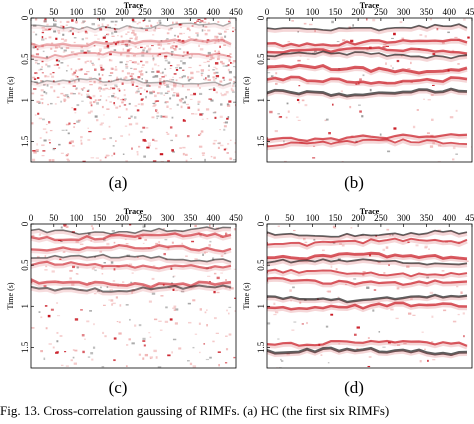 This screenshot has width=474, height=424. I want to click on panel-b-label: (b), so click(354, 182).